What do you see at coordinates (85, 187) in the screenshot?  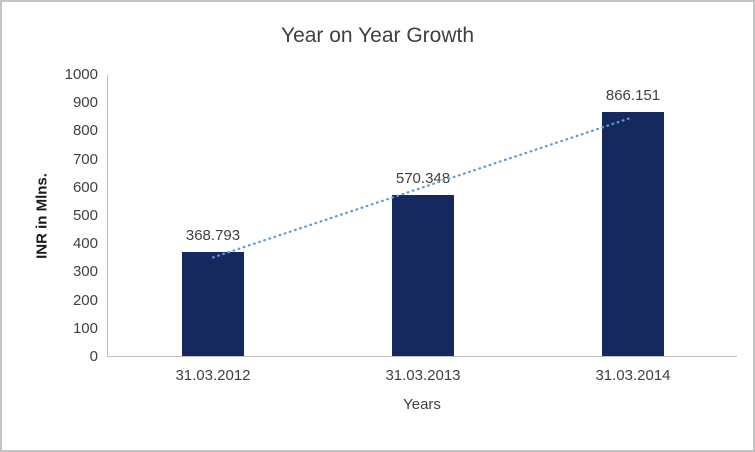 I see `y-tick-label: 600` at bounding box center [85, 187].